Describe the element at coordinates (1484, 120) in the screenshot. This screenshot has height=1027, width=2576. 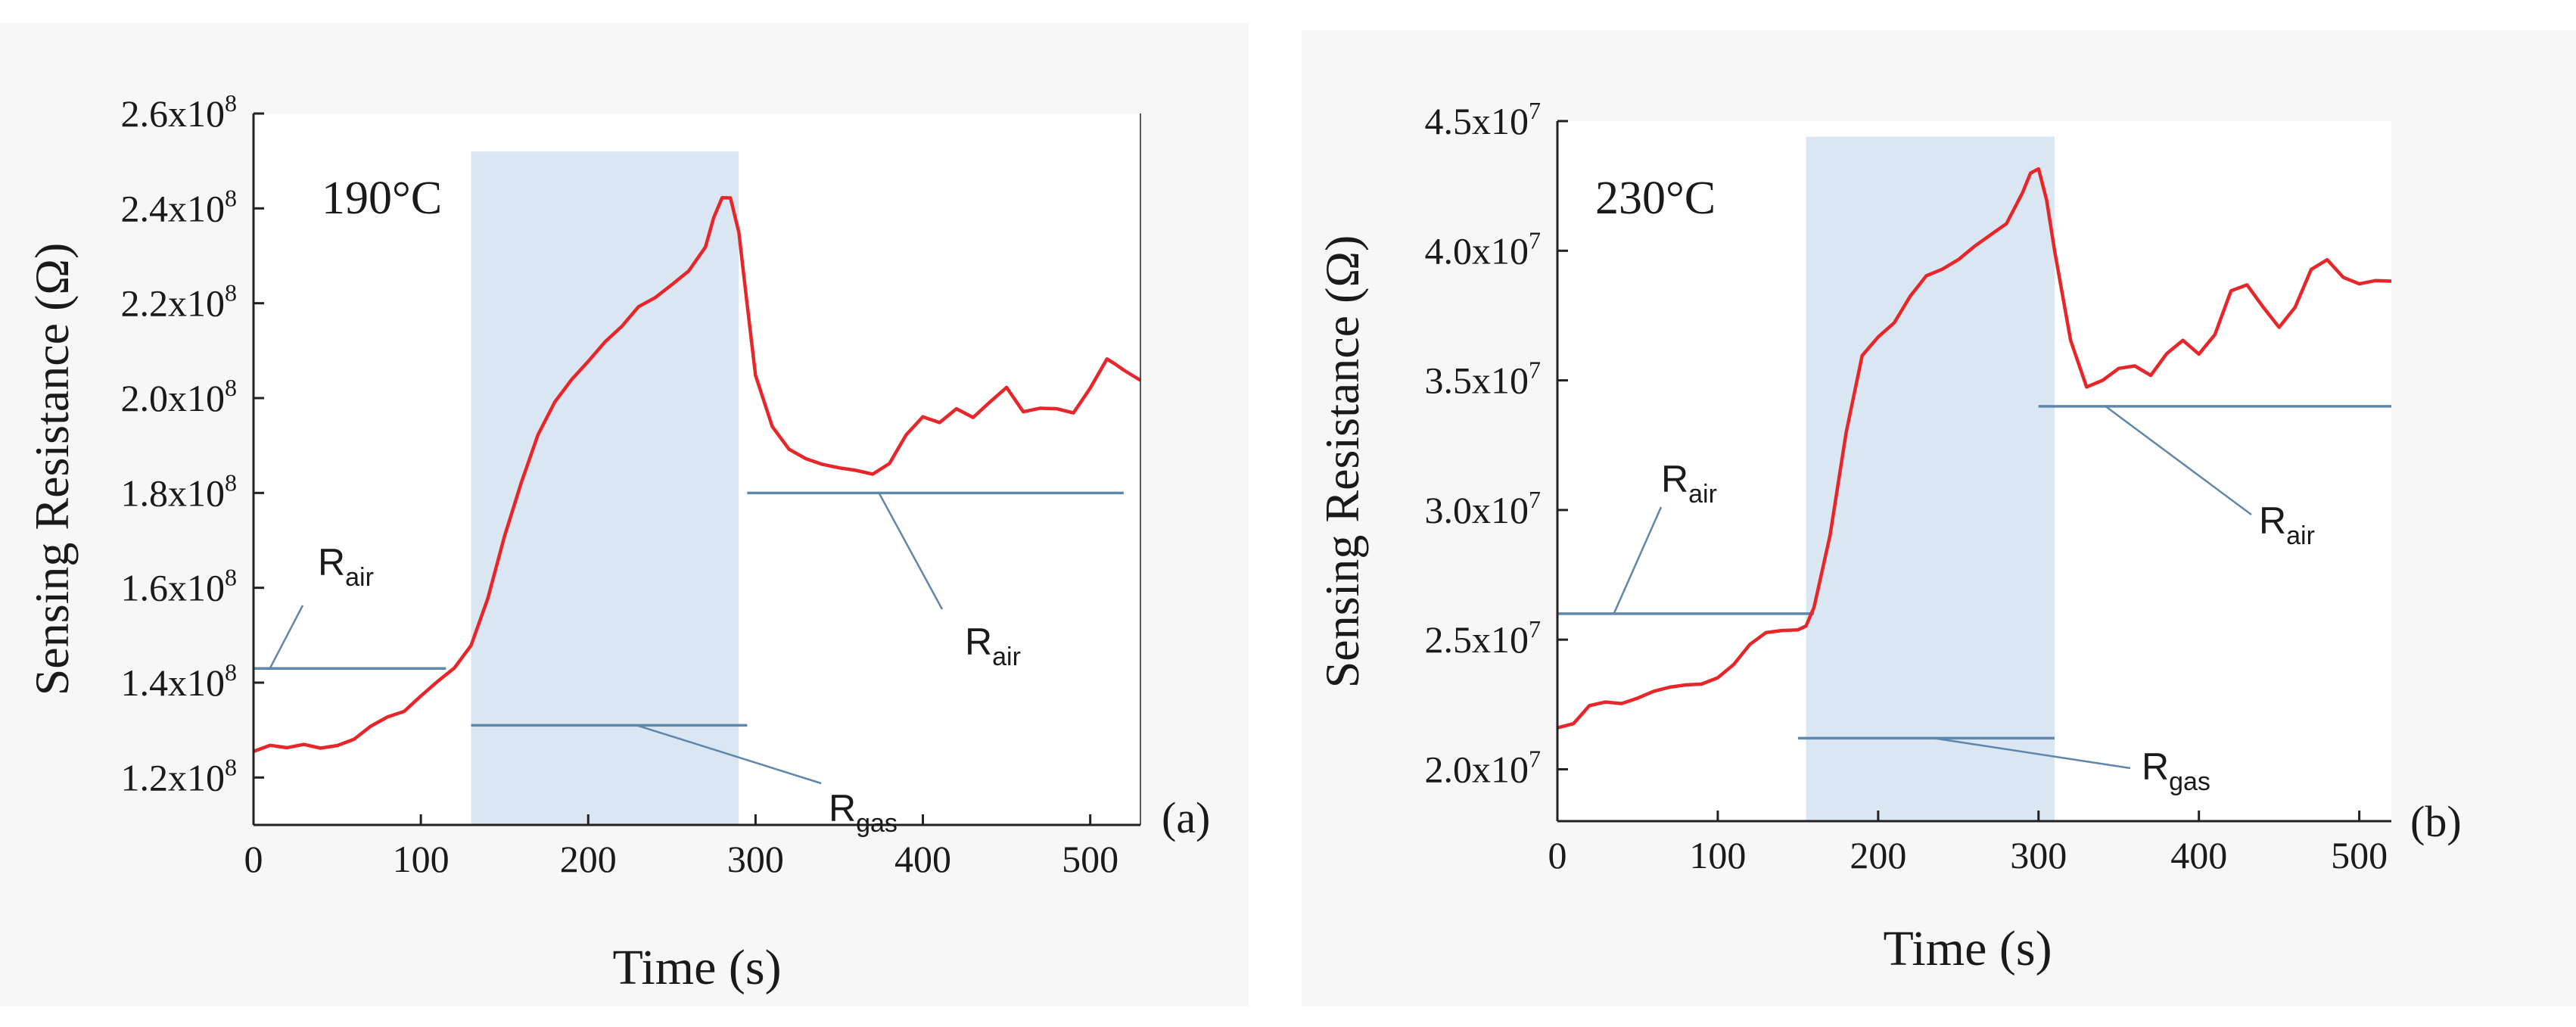
I see `y-tick-label: 4.5x10⁷` at that location.